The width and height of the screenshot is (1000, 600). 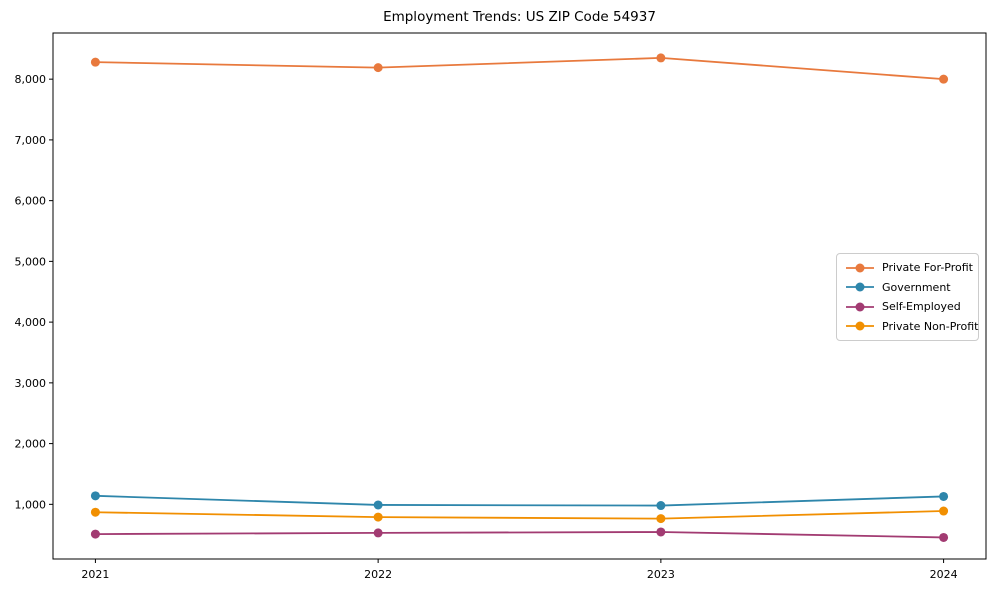 What do you see at coordinates (95, 534) in the screenshot?
I see `data-point-self-employed-2021` at bounding box center [95, 534].